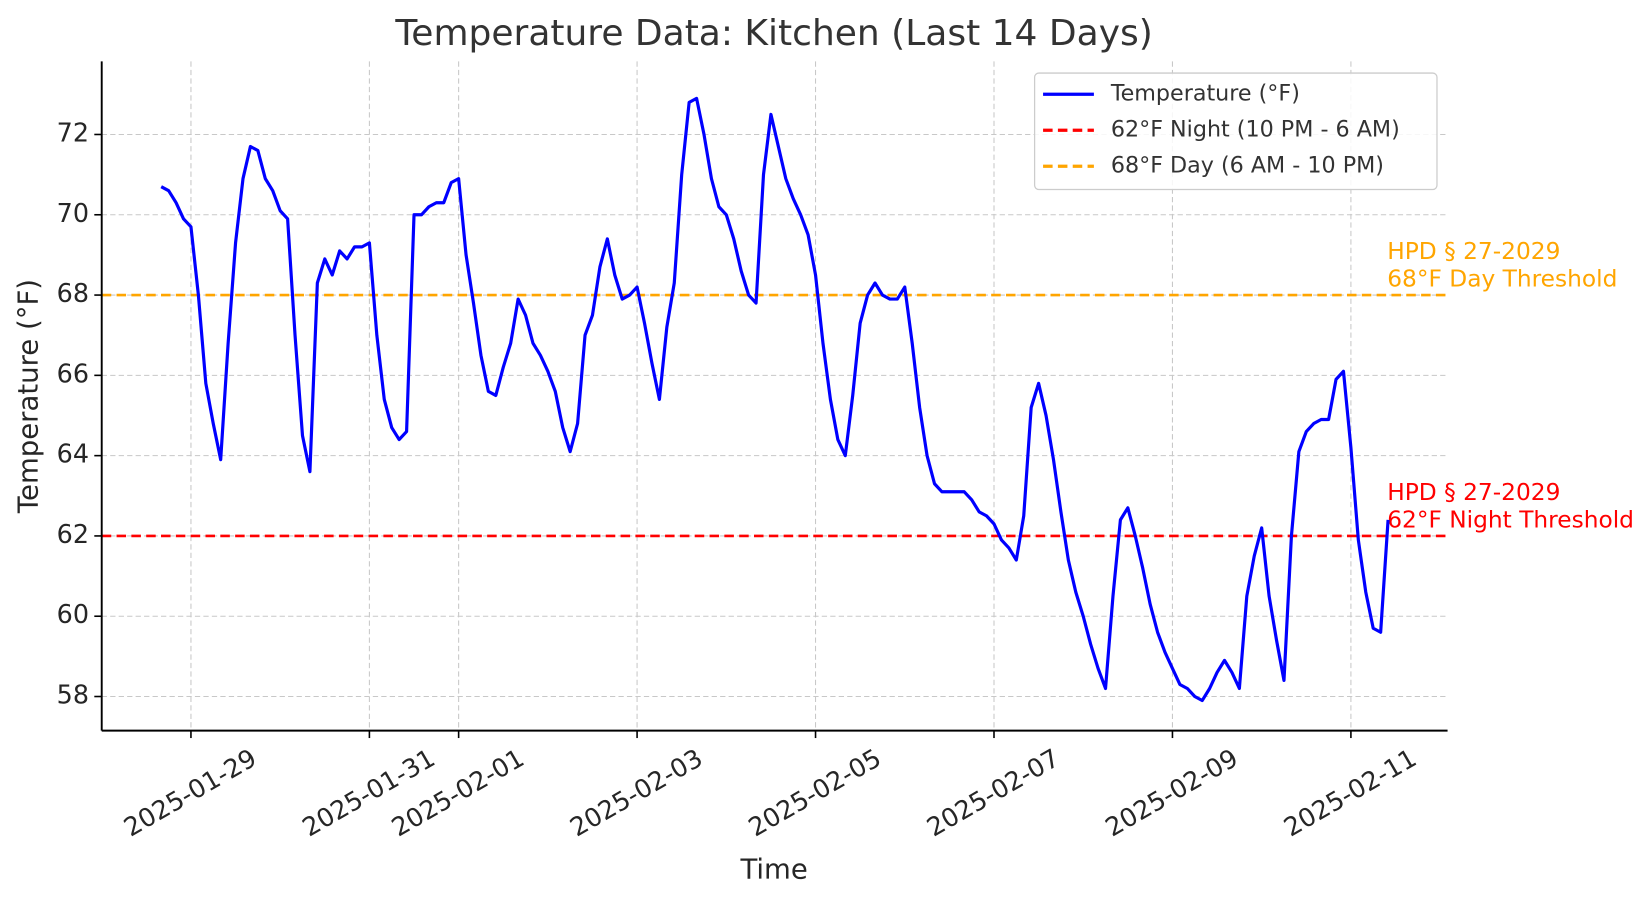  What do you see at coordinates (73, 373) in the screenshot?
I see `y-tick-label: 66` at bounding box center [73, 373].